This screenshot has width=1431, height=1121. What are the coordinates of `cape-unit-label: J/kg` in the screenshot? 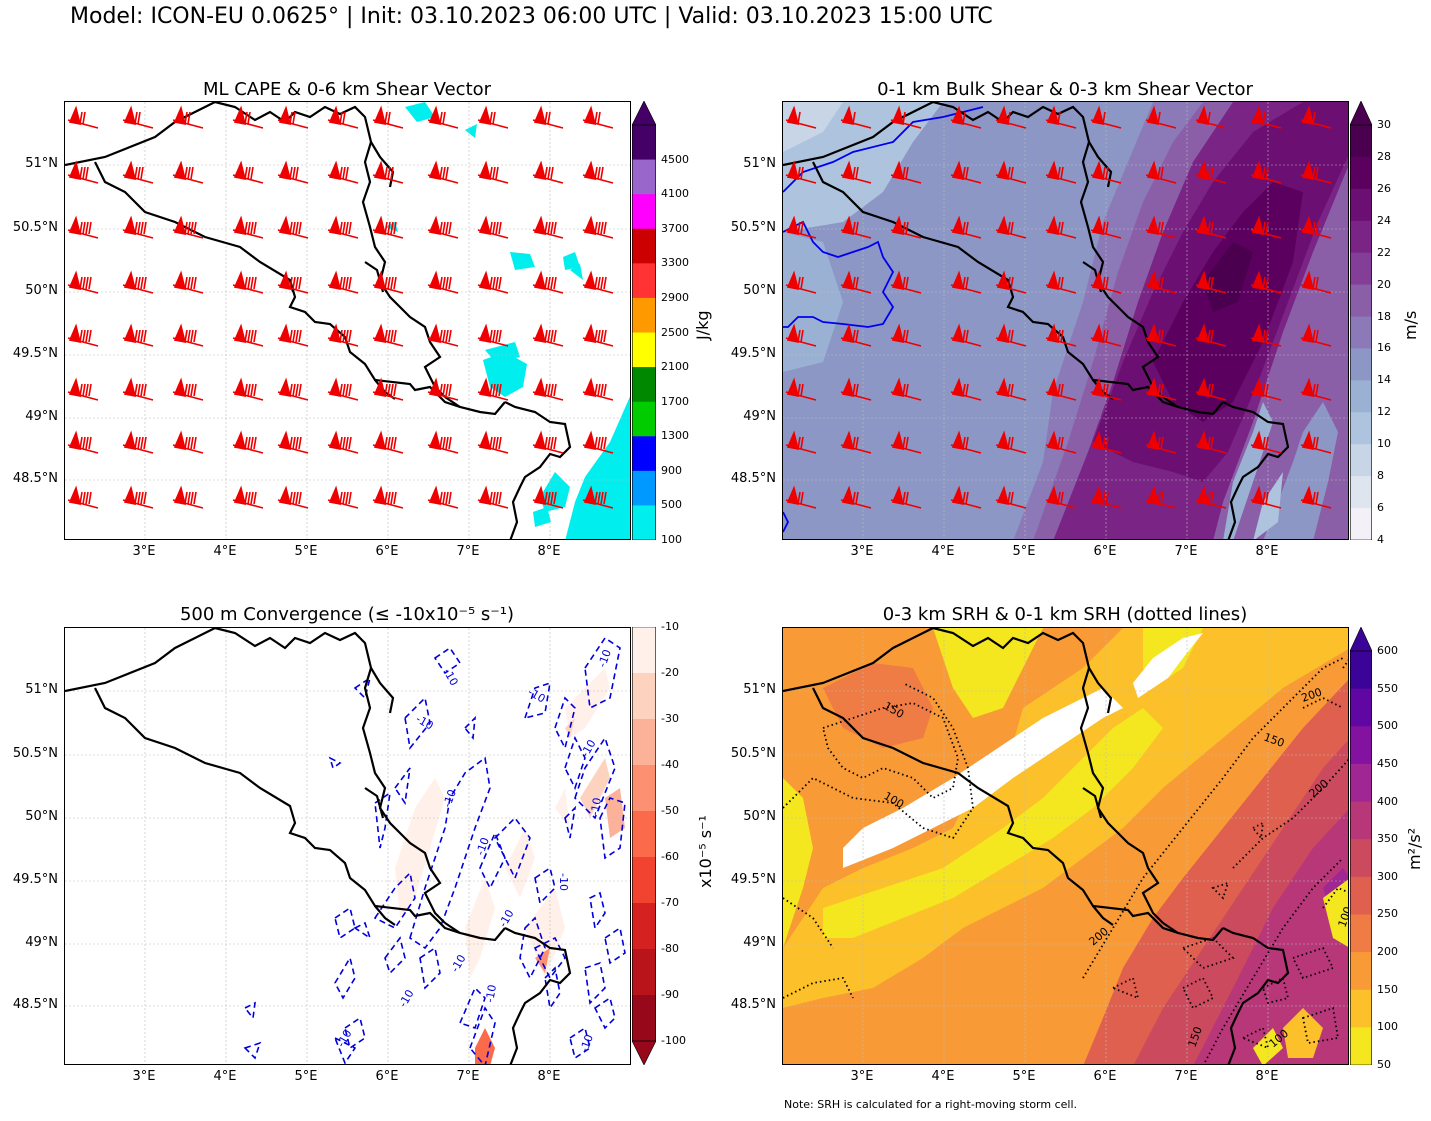 It's located at (702, 325).